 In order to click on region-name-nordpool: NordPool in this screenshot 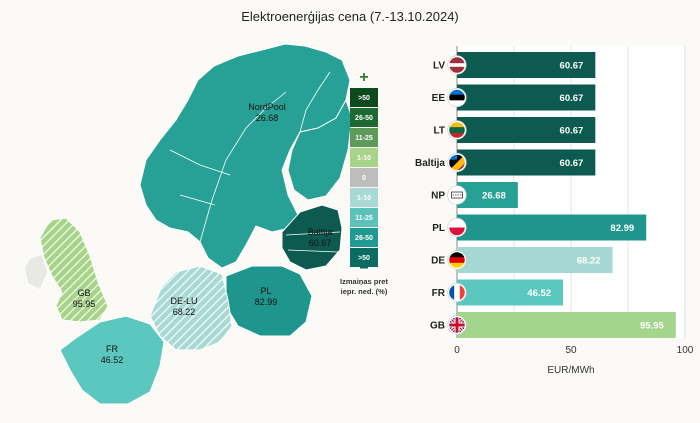, I will do `click(267, 107)`.